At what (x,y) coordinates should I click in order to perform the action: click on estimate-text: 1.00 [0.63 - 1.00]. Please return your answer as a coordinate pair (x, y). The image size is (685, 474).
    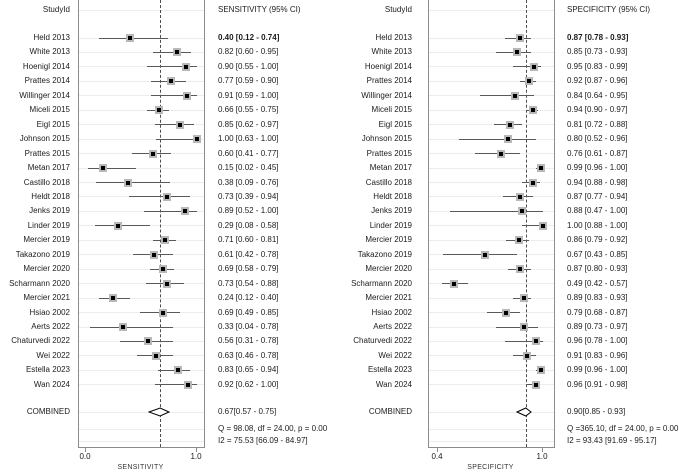
    Looking at the image, I should click on (248, 139).